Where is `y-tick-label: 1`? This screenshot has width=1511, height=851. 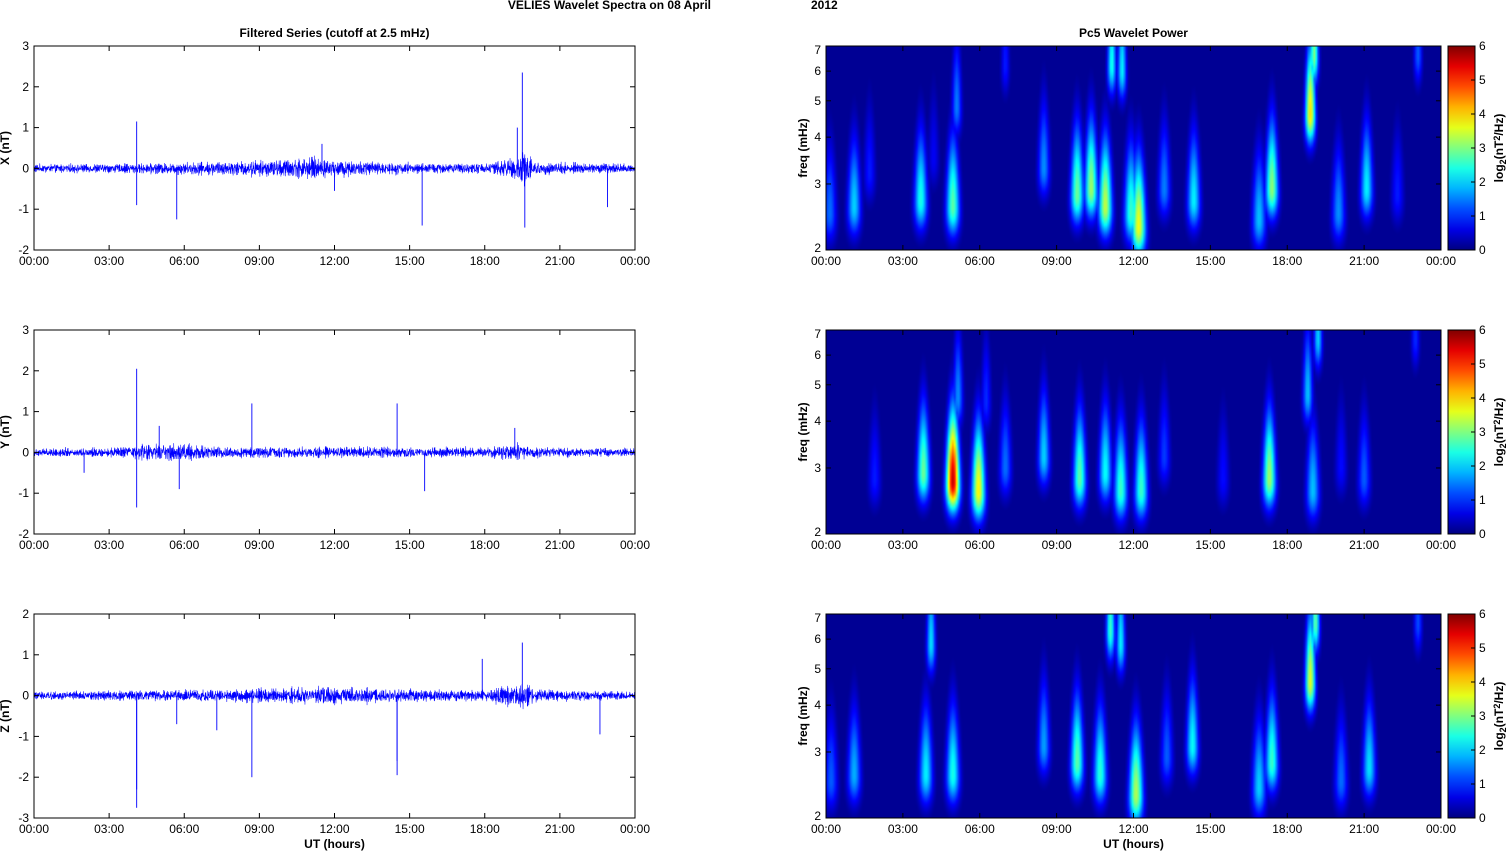
y-tick-label: 1 is located at coordinates (25, 128).